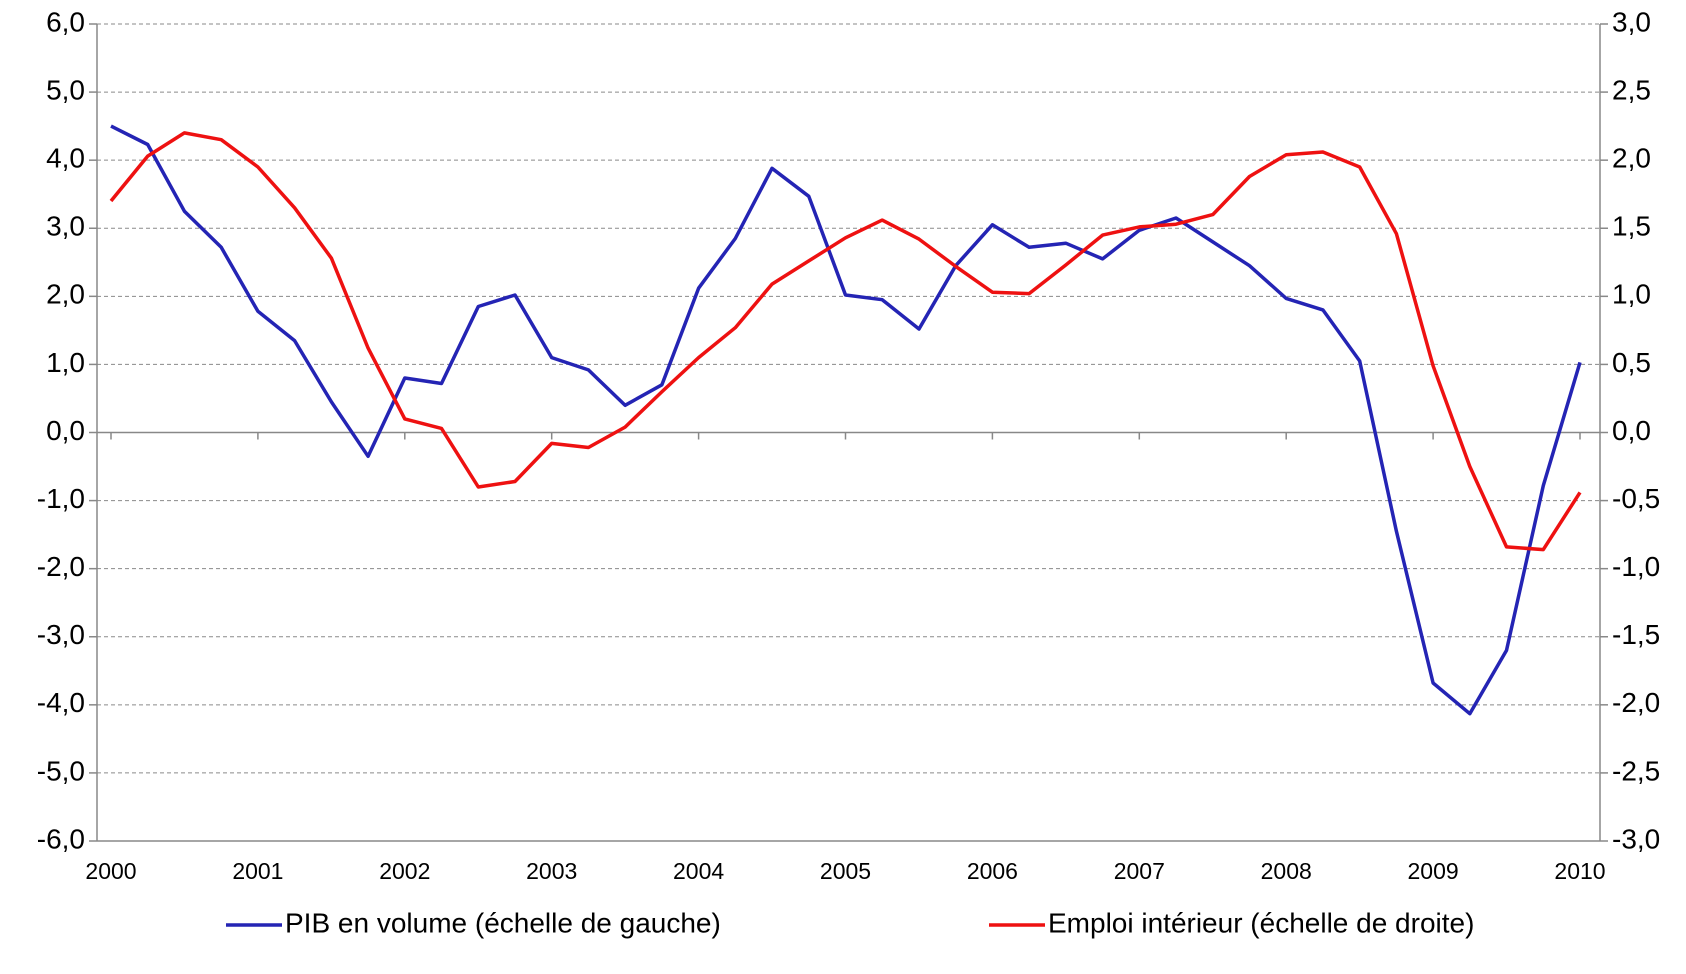 The width and height of the screenshot is (1686, 974). I want to click on x-tick-label: 2010, so click(1579, 871).